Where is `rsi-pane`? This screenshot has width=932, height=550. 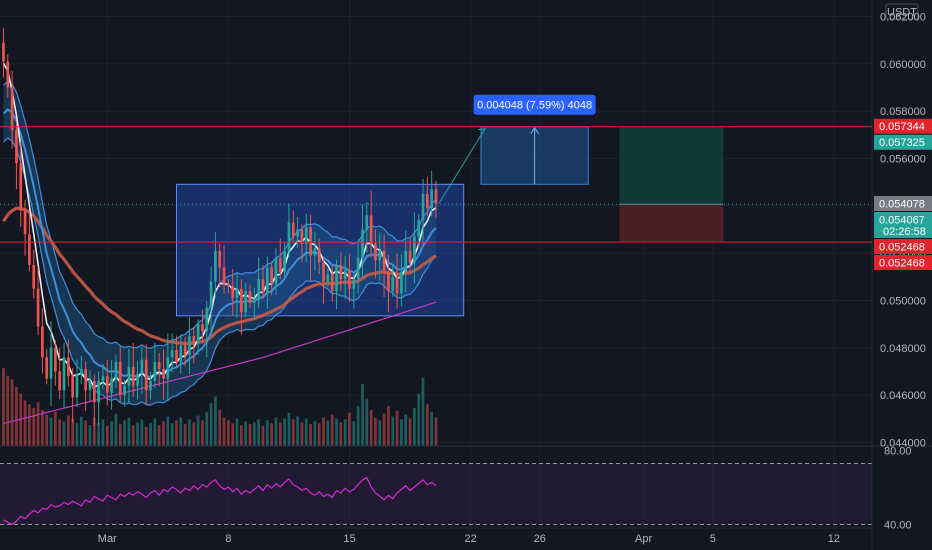
rsi-pane is located at coordinates (436, 494).